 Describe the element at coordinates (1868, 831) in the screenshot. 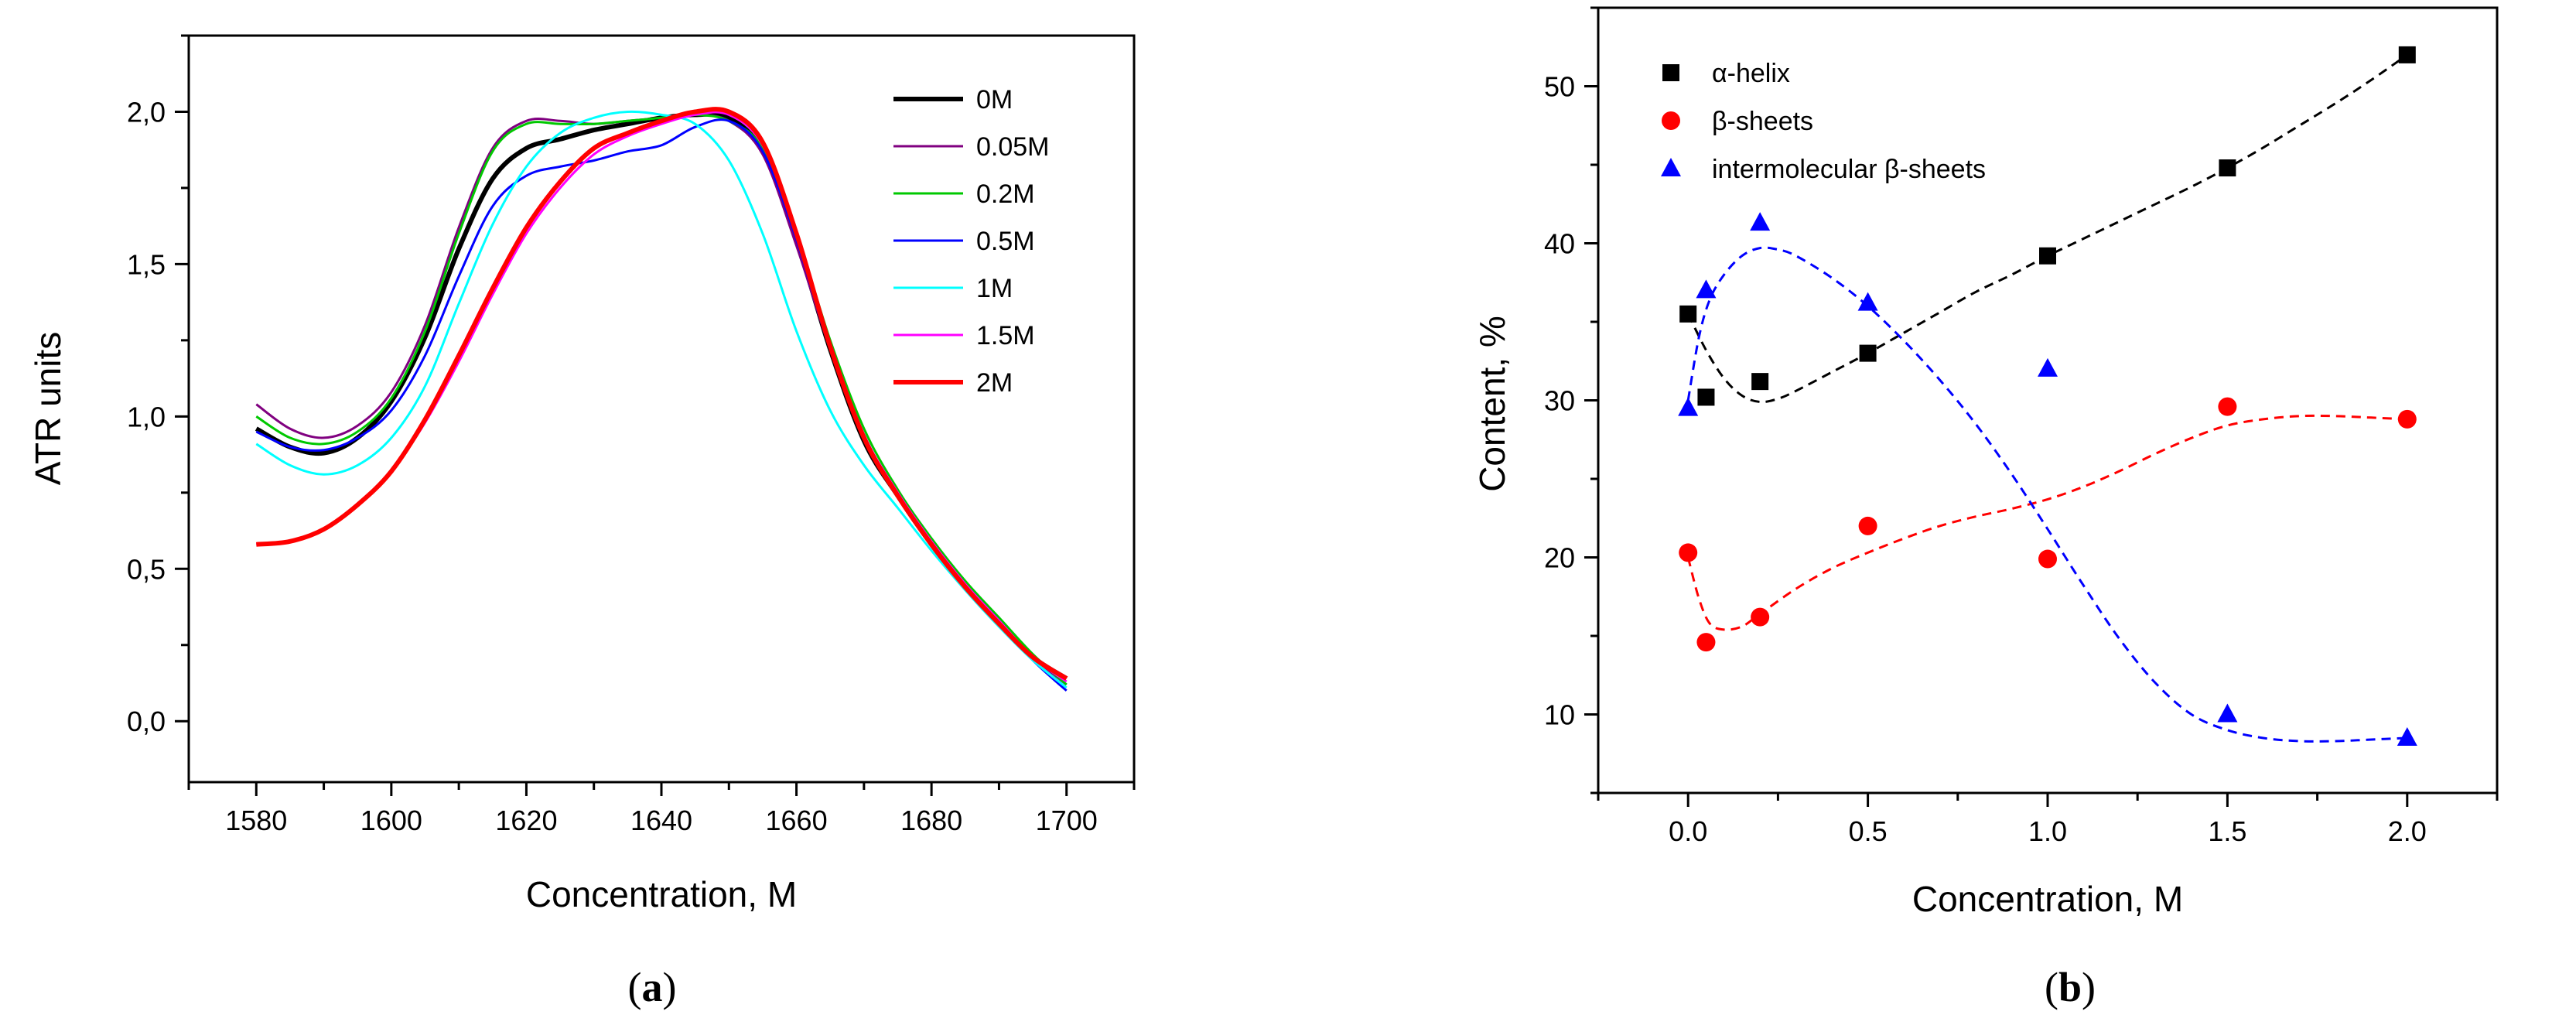

I see `x-tick-label: 0.5` at that location.